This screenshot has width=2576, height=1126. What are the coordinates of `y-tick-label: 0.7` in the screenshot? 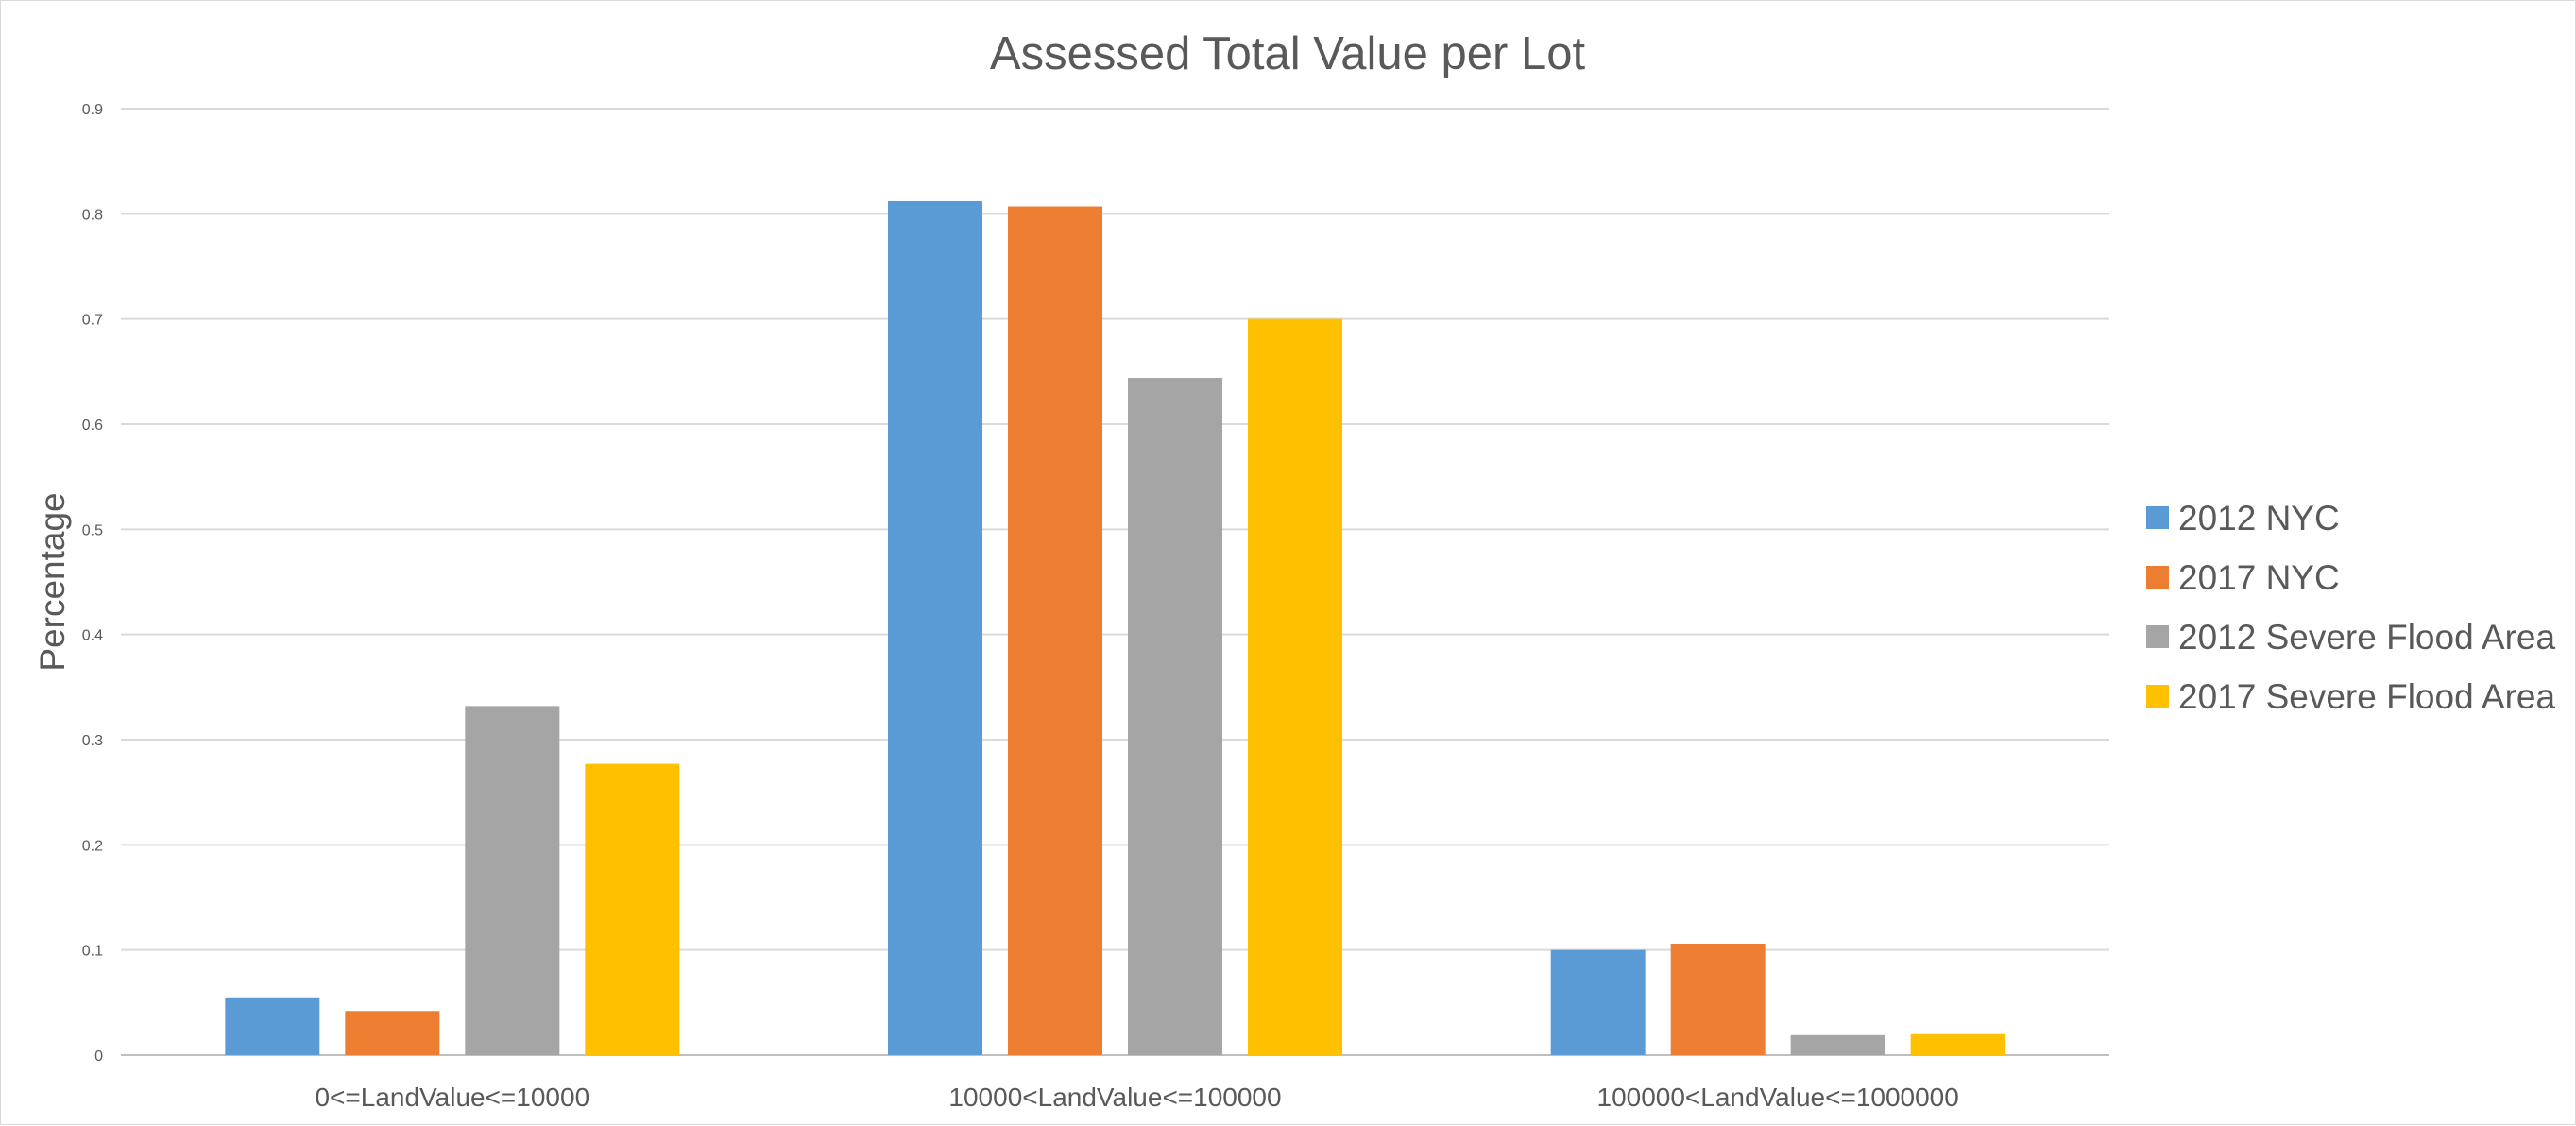 It's located at (93, 321).